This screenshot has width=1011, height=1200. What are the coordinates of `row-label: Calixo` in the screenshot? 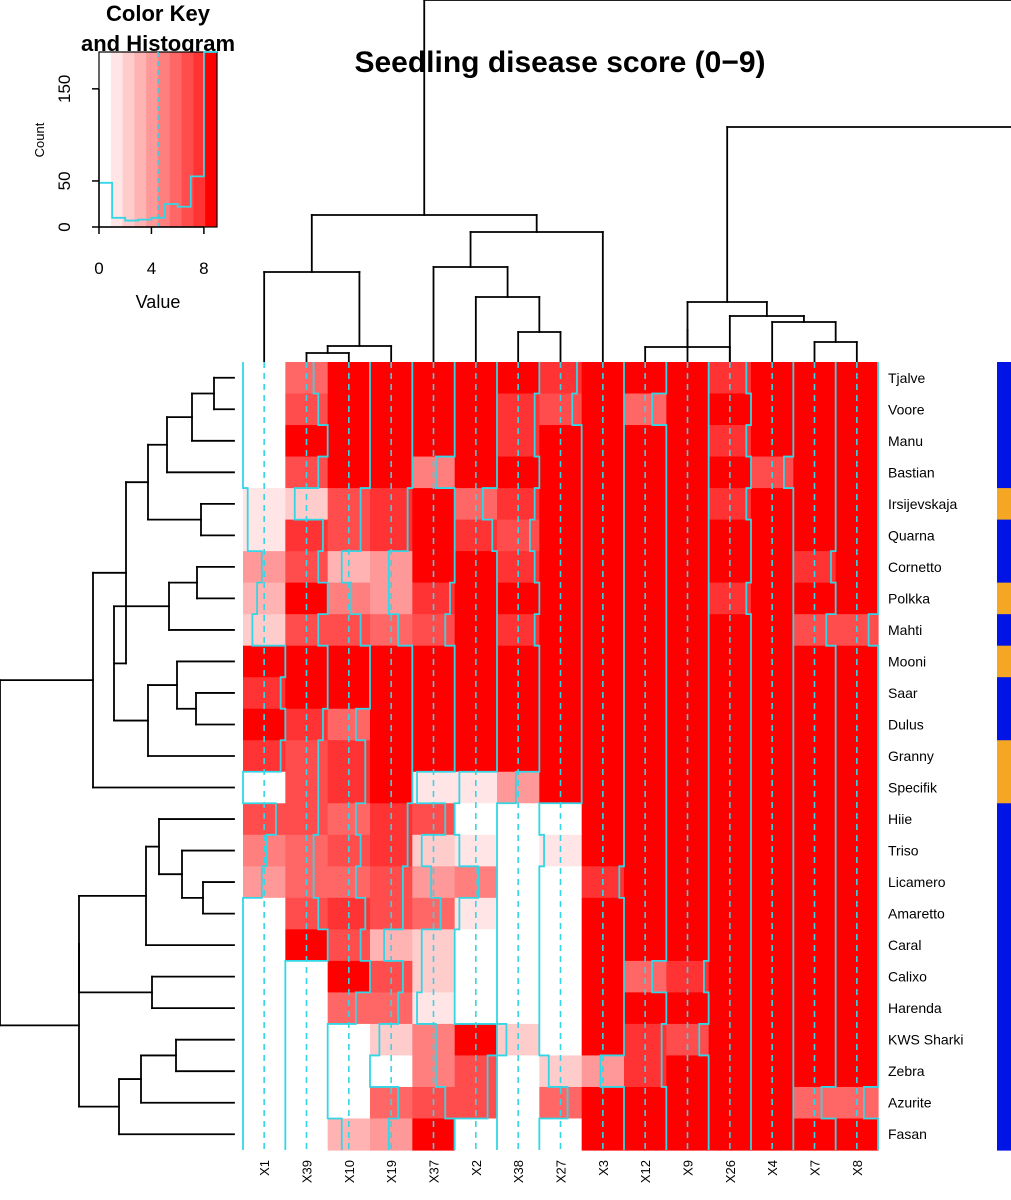 It's located at (907, 977).